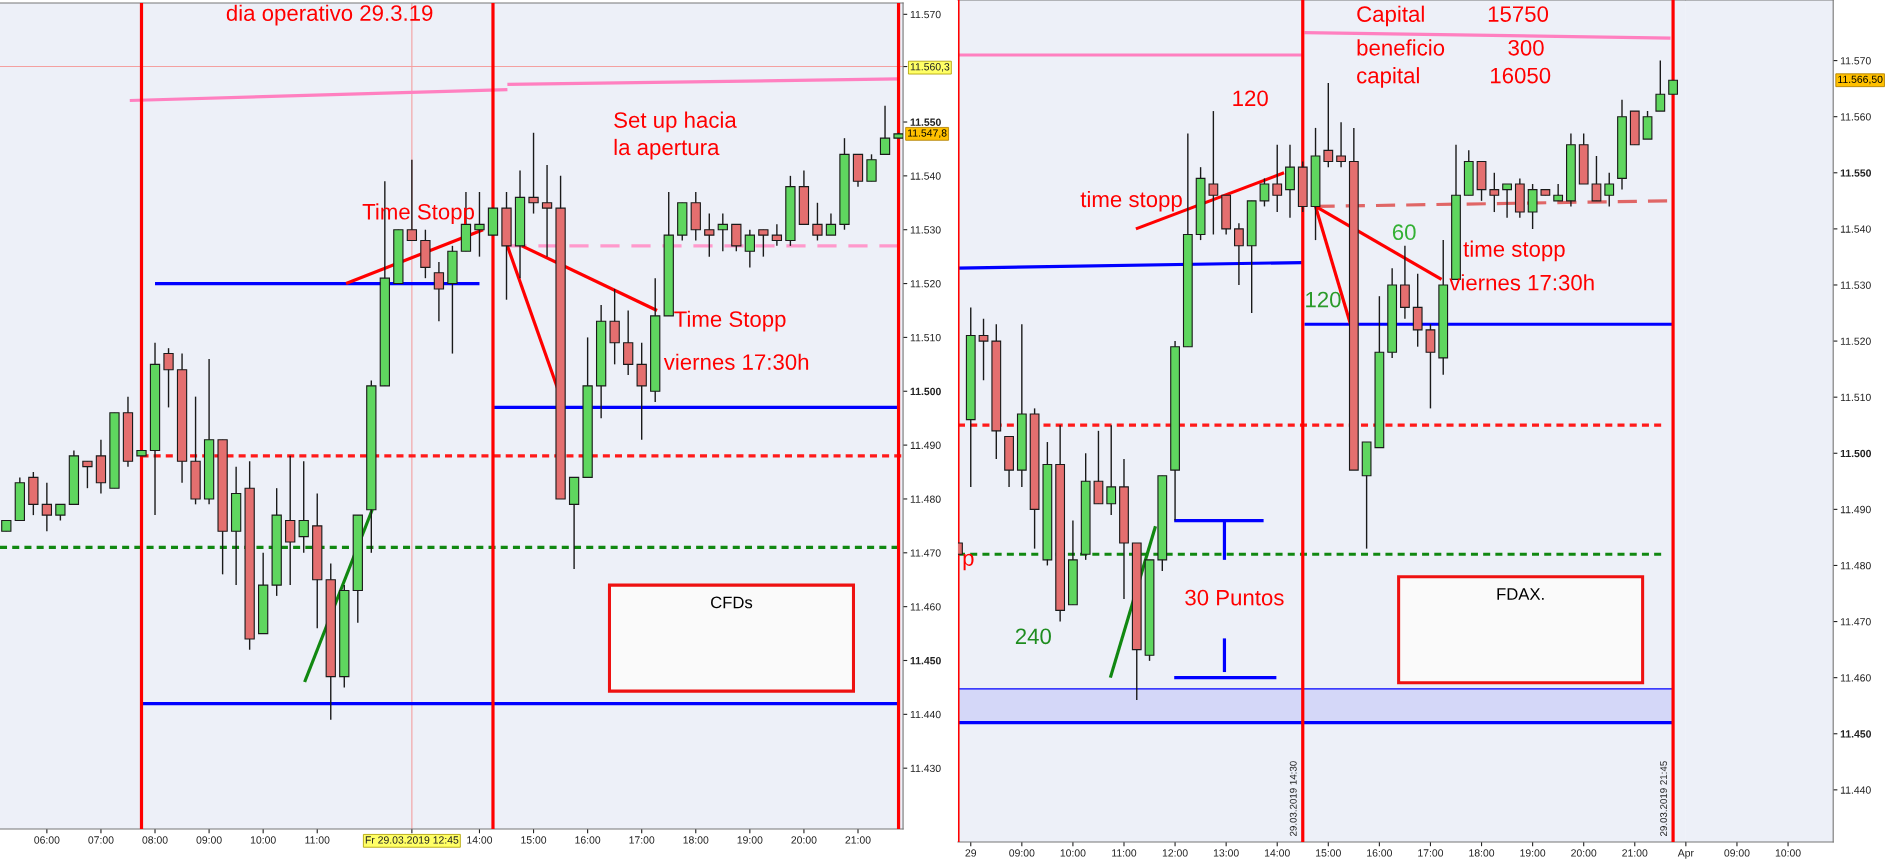  What do you see at coordinates (1520, 594) in the screenshot?
I see `annotation: FDAX.` at bounding box center [1520, 594].